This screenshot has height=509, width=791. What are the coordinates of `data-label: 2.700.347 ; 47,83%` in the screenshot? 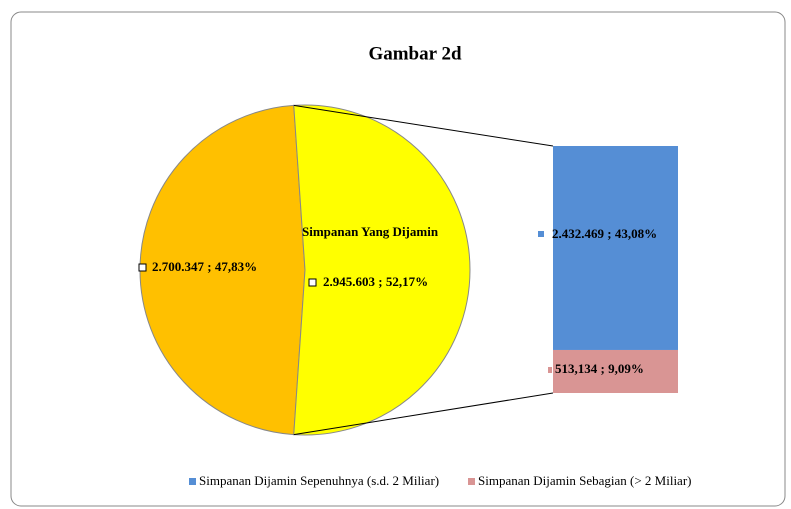 It's located at (204, 266).